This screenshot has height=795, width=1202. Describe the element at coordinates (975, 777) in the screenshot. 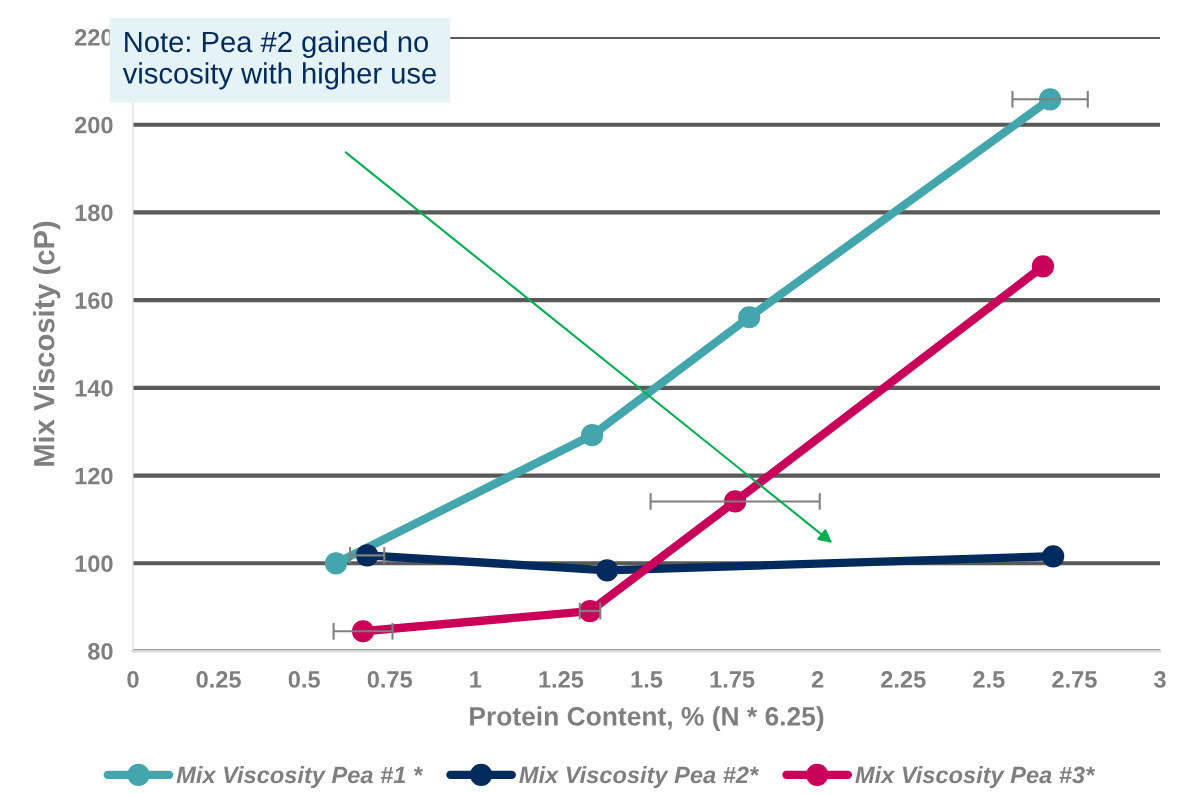

I see `legend-label: Mix Viscosity Pea #3*` at that location.